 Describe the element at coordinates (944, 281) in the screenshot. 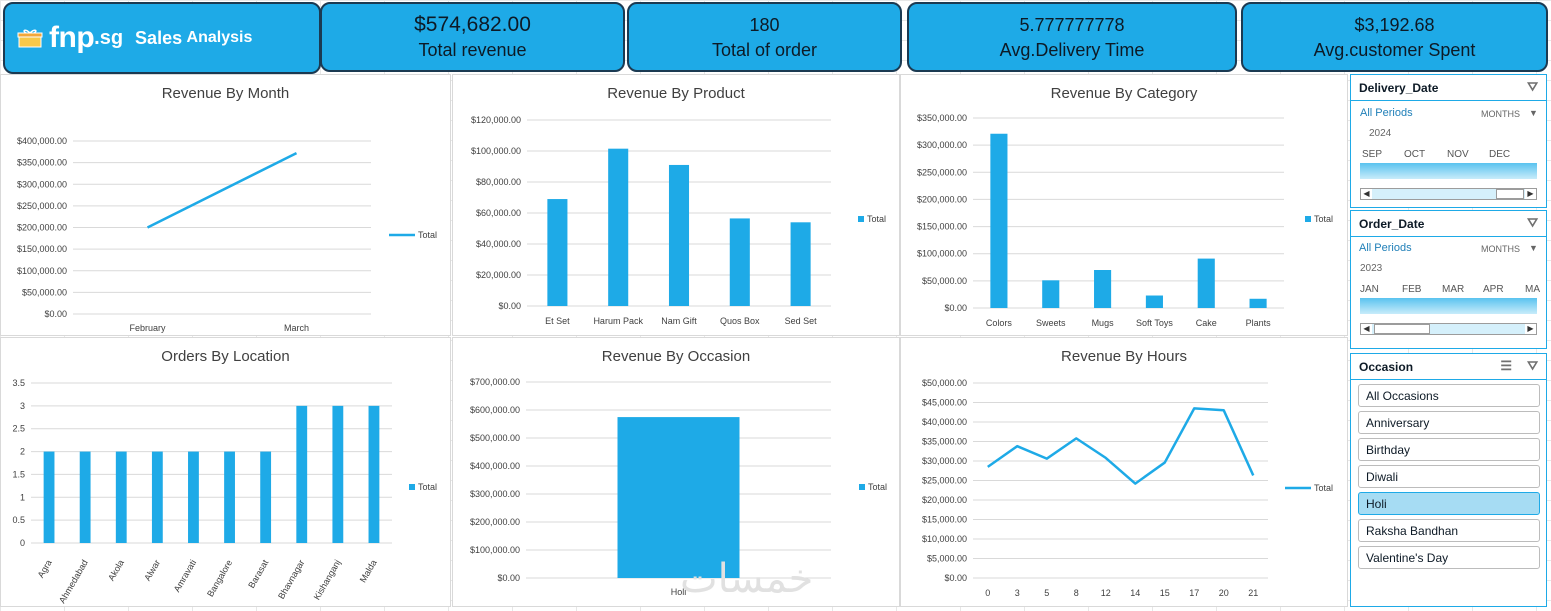

I see `y-tick-label: $50,000.00` at that location.